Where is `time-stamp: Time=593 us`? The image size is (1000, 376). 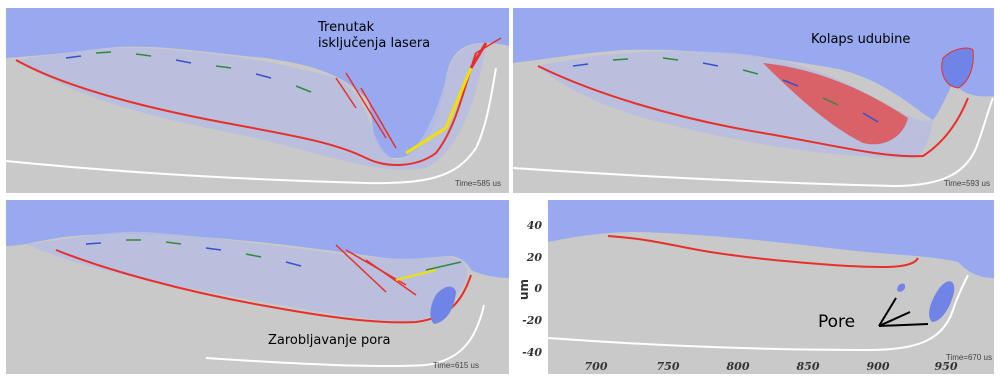 time-stamp: Time=593 us is located at coordinates (966, 183).